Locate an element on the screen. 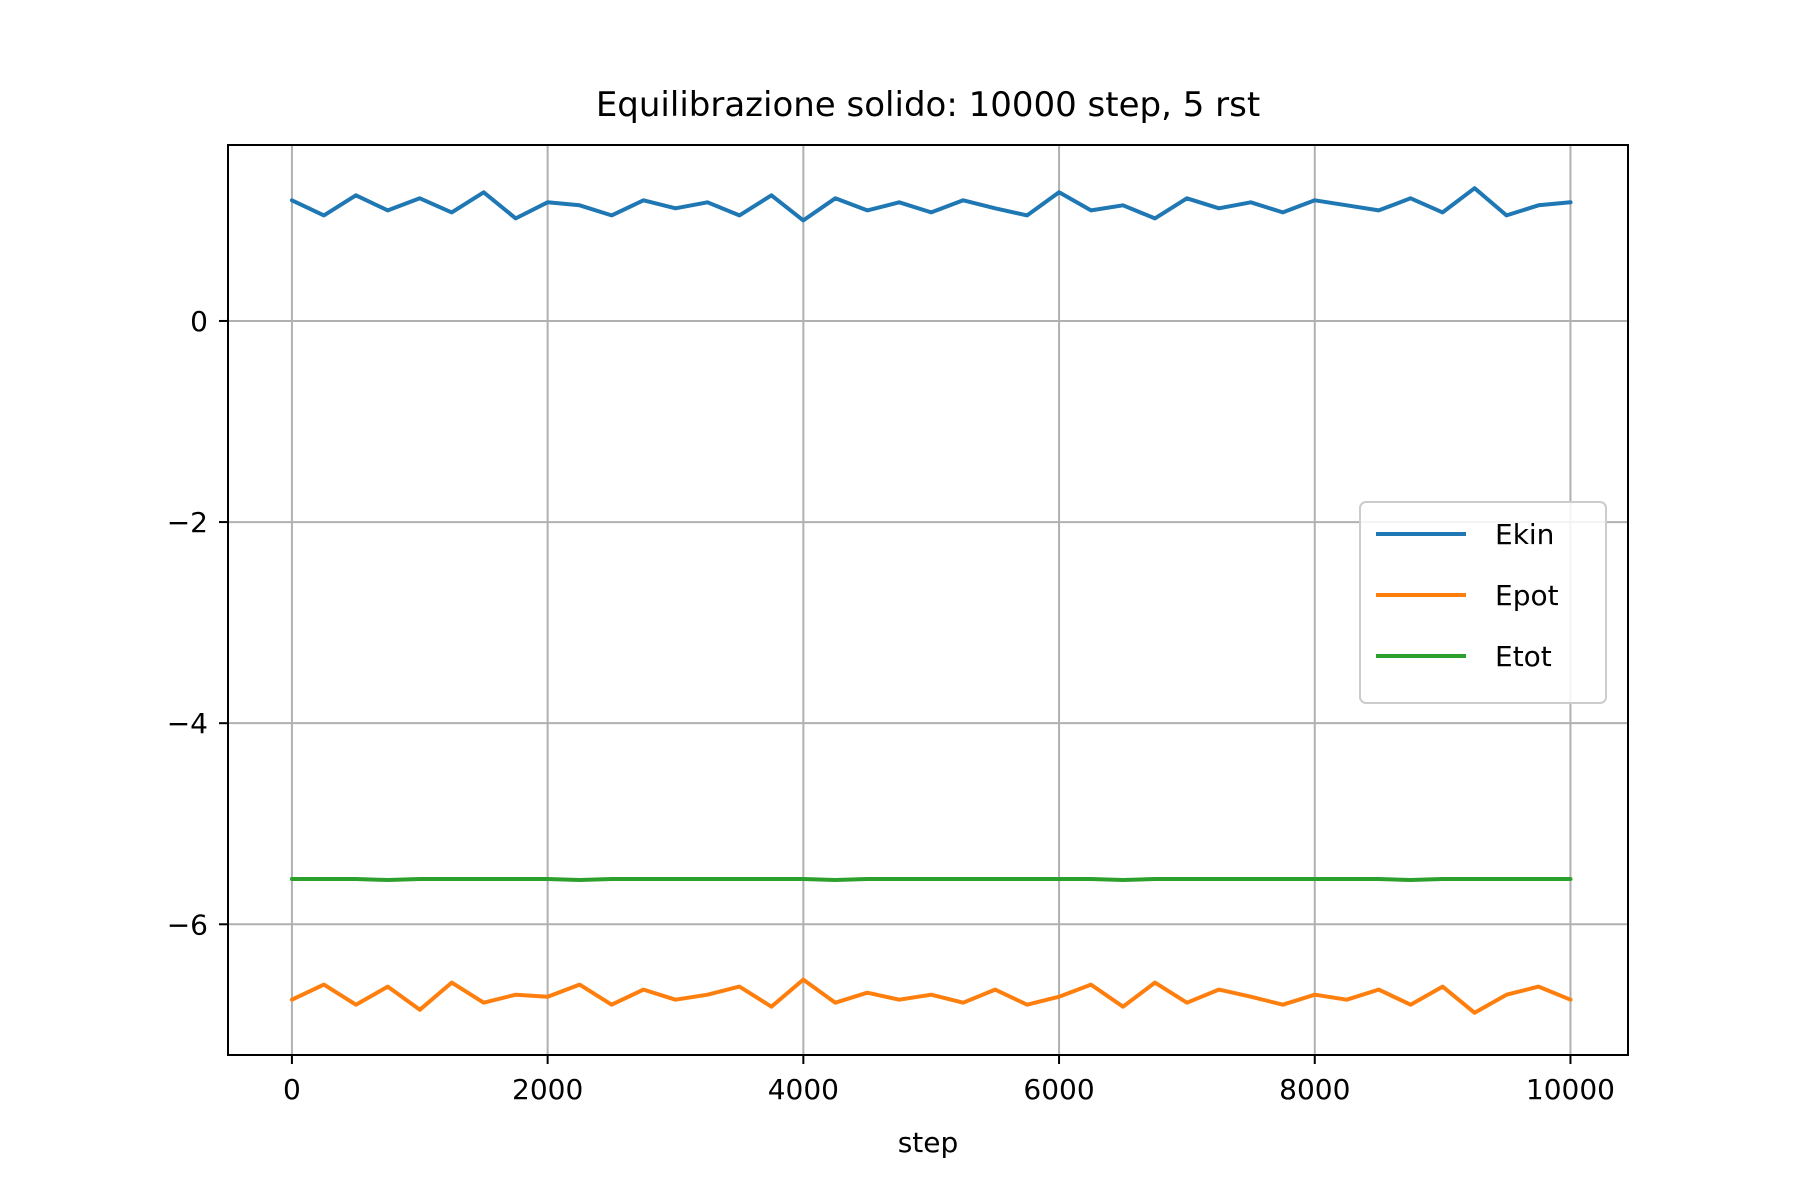 This screenshot has height=1200, width=1800. legend-label-etot: Etot is located at coordinates (1523, 656).